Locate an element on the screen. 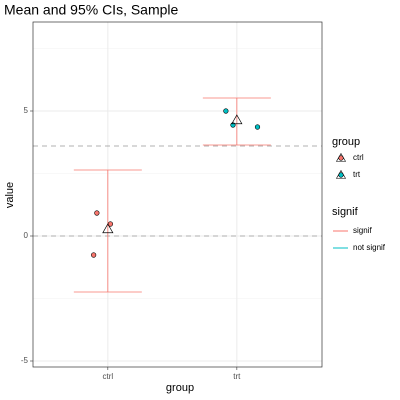 The image size is (400, 400). x-tick-label: ctrl is located at coordinates (107, 376).